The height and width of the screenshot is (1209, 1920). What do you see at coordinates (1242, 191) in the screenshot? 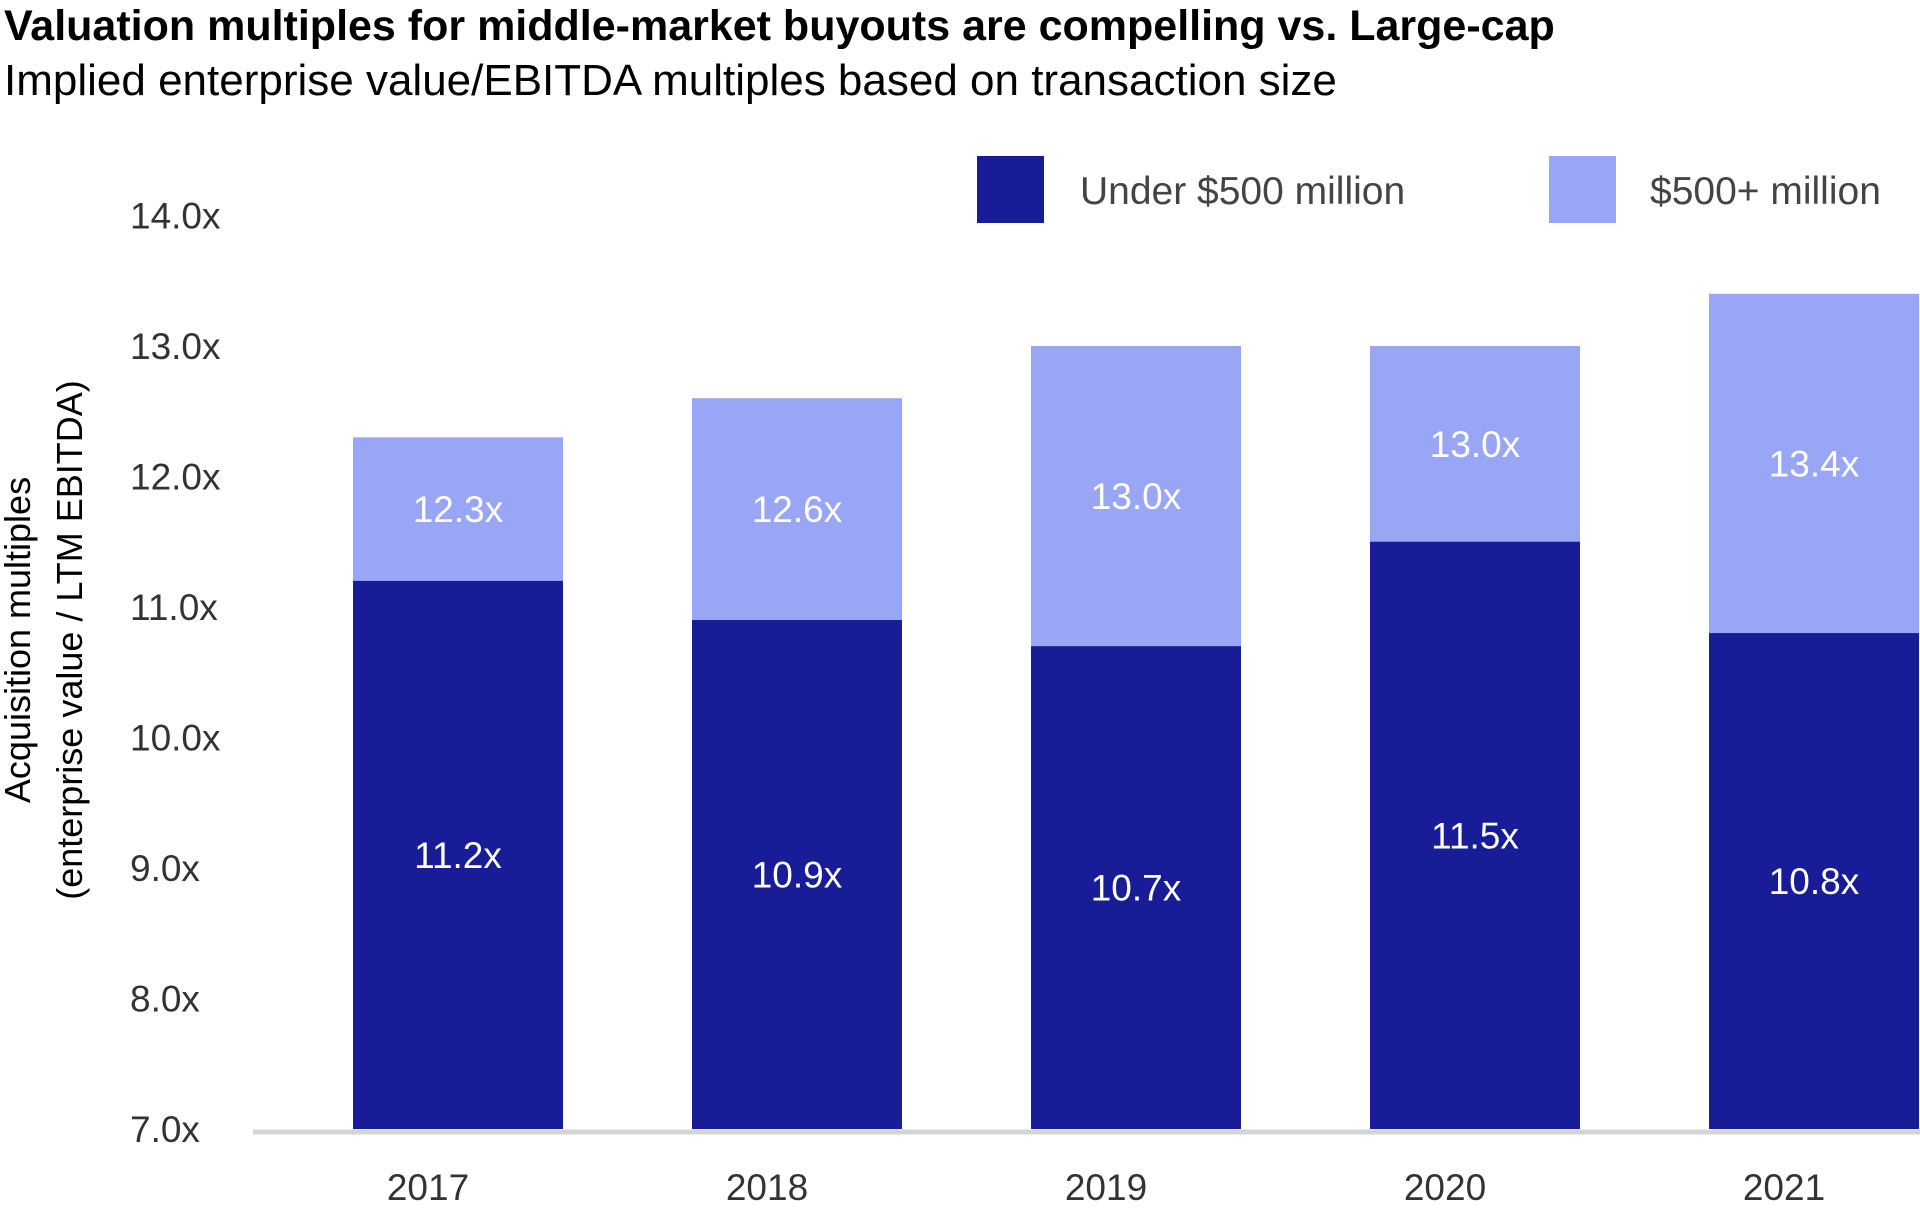
I see `legend-label: Under $500 million` at bounding box center [1242, 191].